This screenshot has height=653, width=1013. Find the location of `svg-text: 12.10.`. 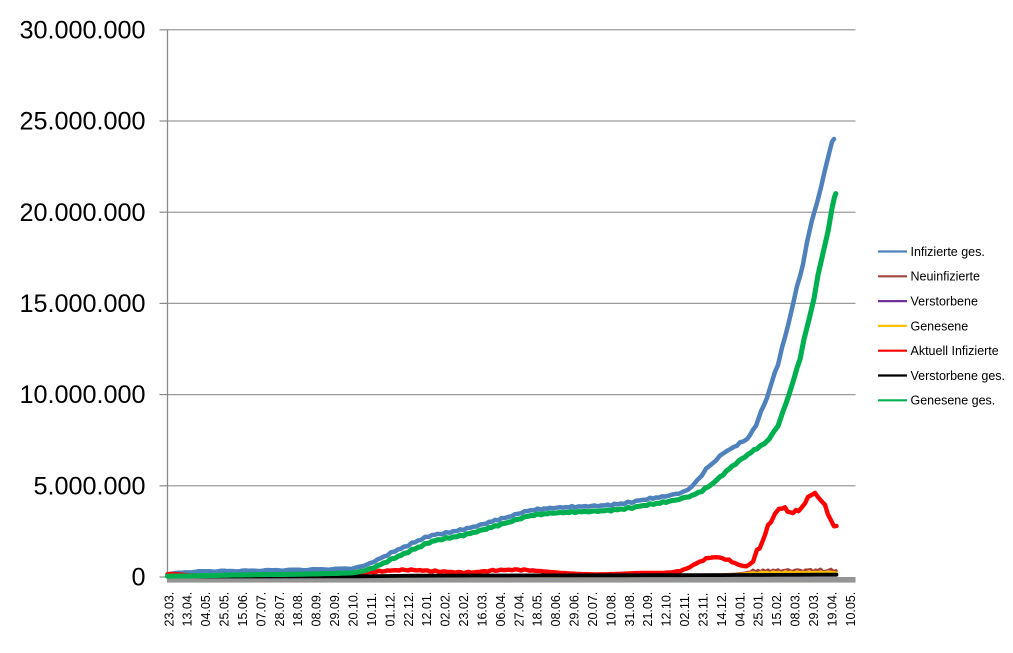

svg-text: 12.10. is located at coordinates (667, 609).